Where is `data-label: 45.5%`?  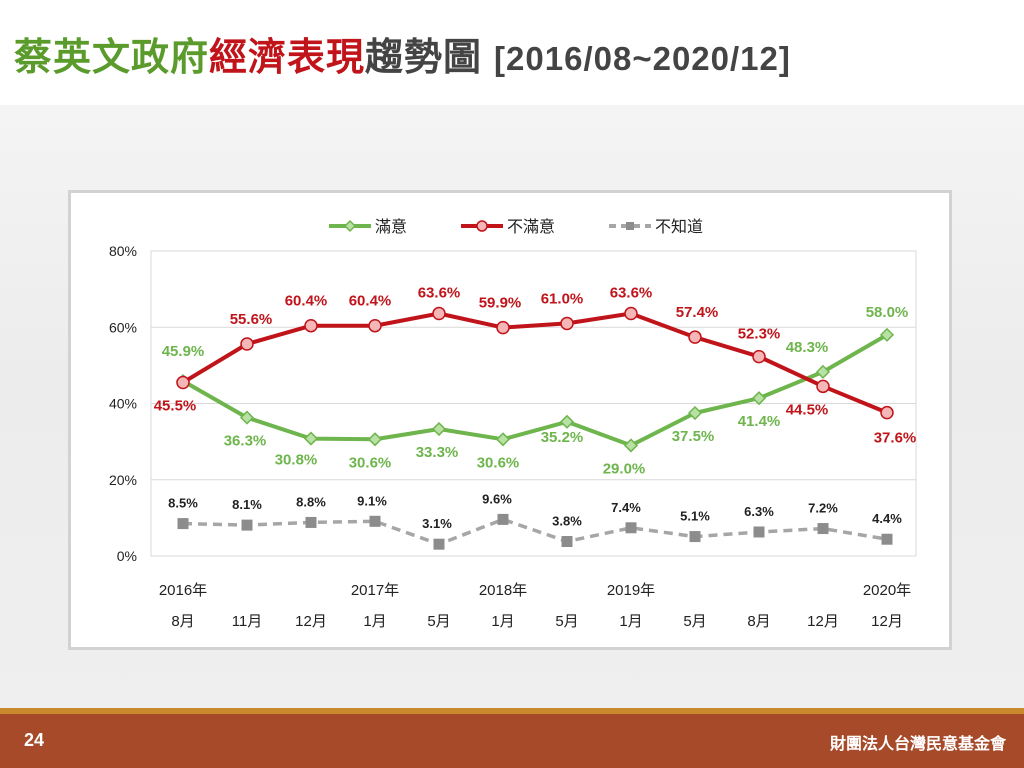
data-label: 45.5% is located at coordinates (175, 406).